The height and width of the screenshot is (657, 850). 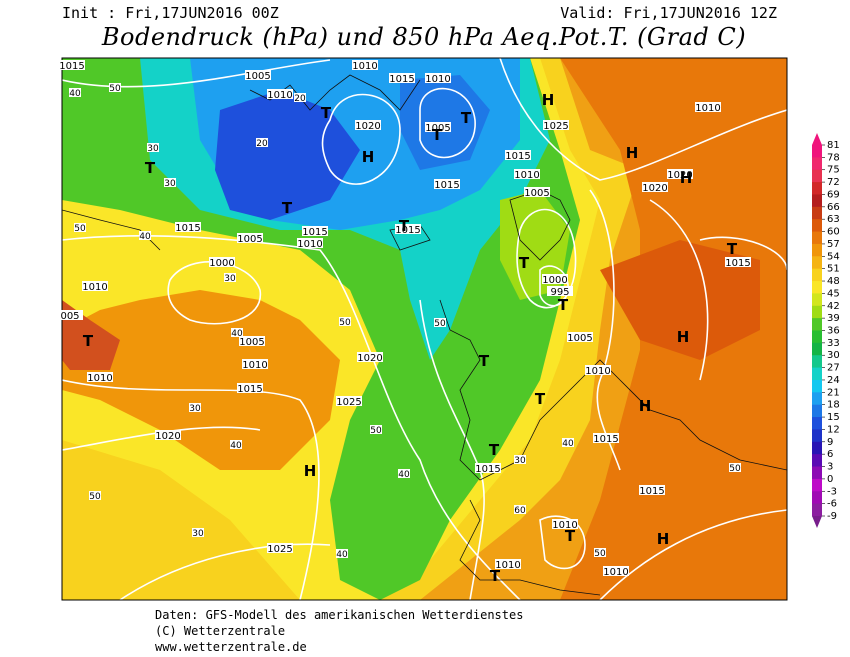 I want to click on legend-label: -3, so click(x=832, y=491).